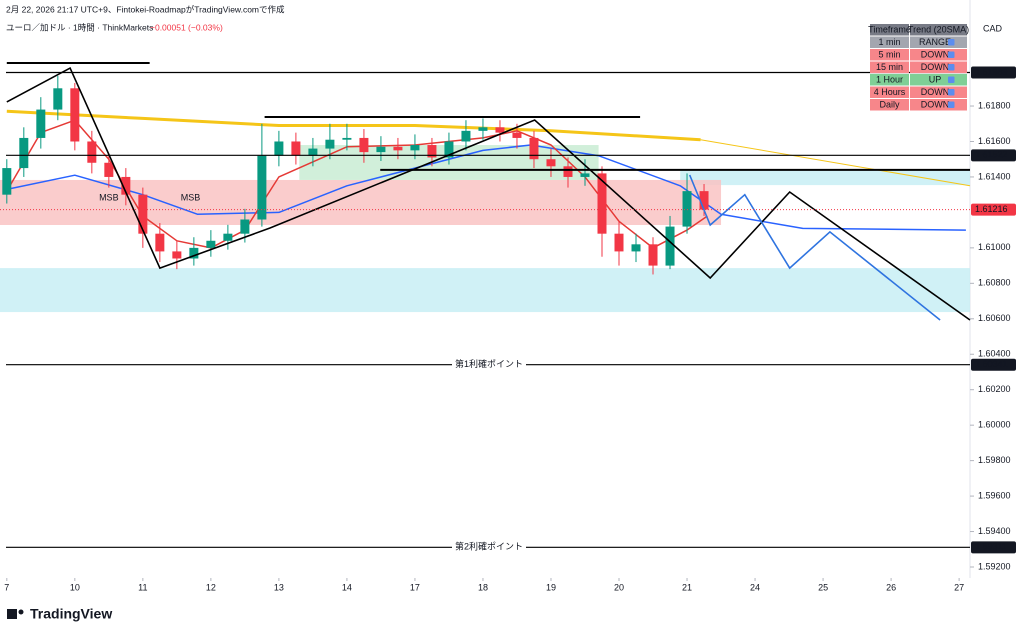 Image resolution: width=1024 pixels, height=635 pixels. I want to click on table-header: Trend (20SMA), so click(938, 30).